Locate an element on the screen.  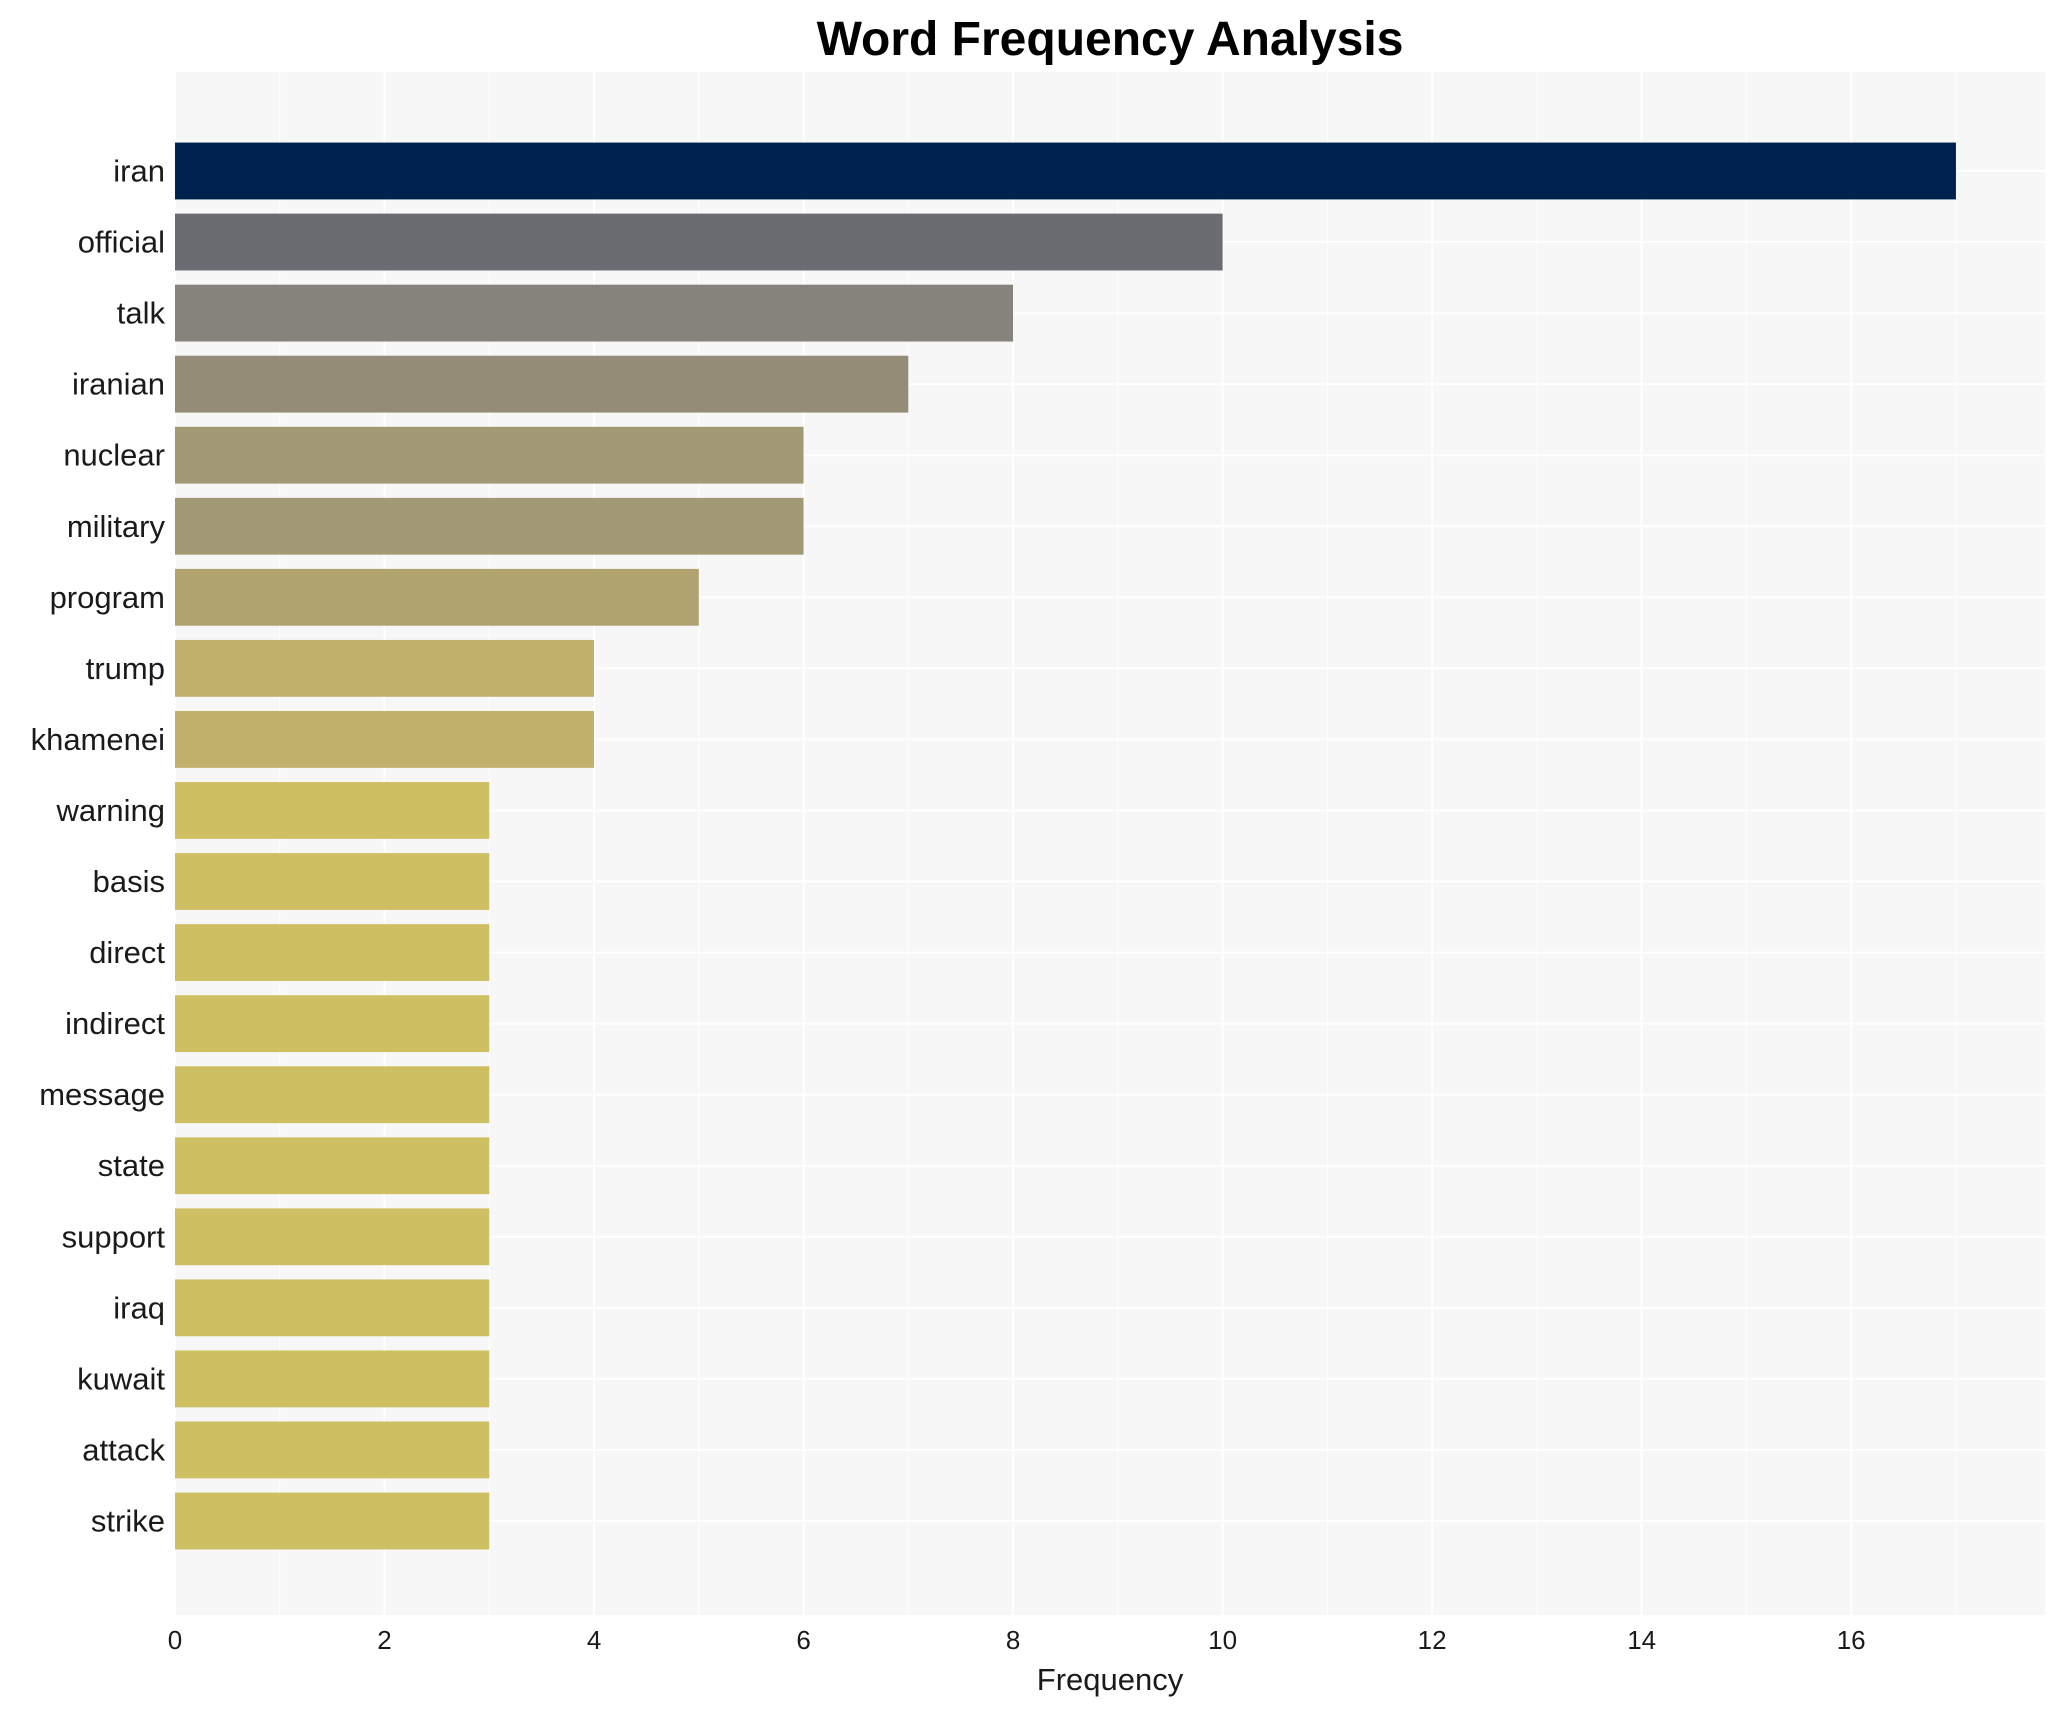
bar-basis is located at coordinates (332, 881).